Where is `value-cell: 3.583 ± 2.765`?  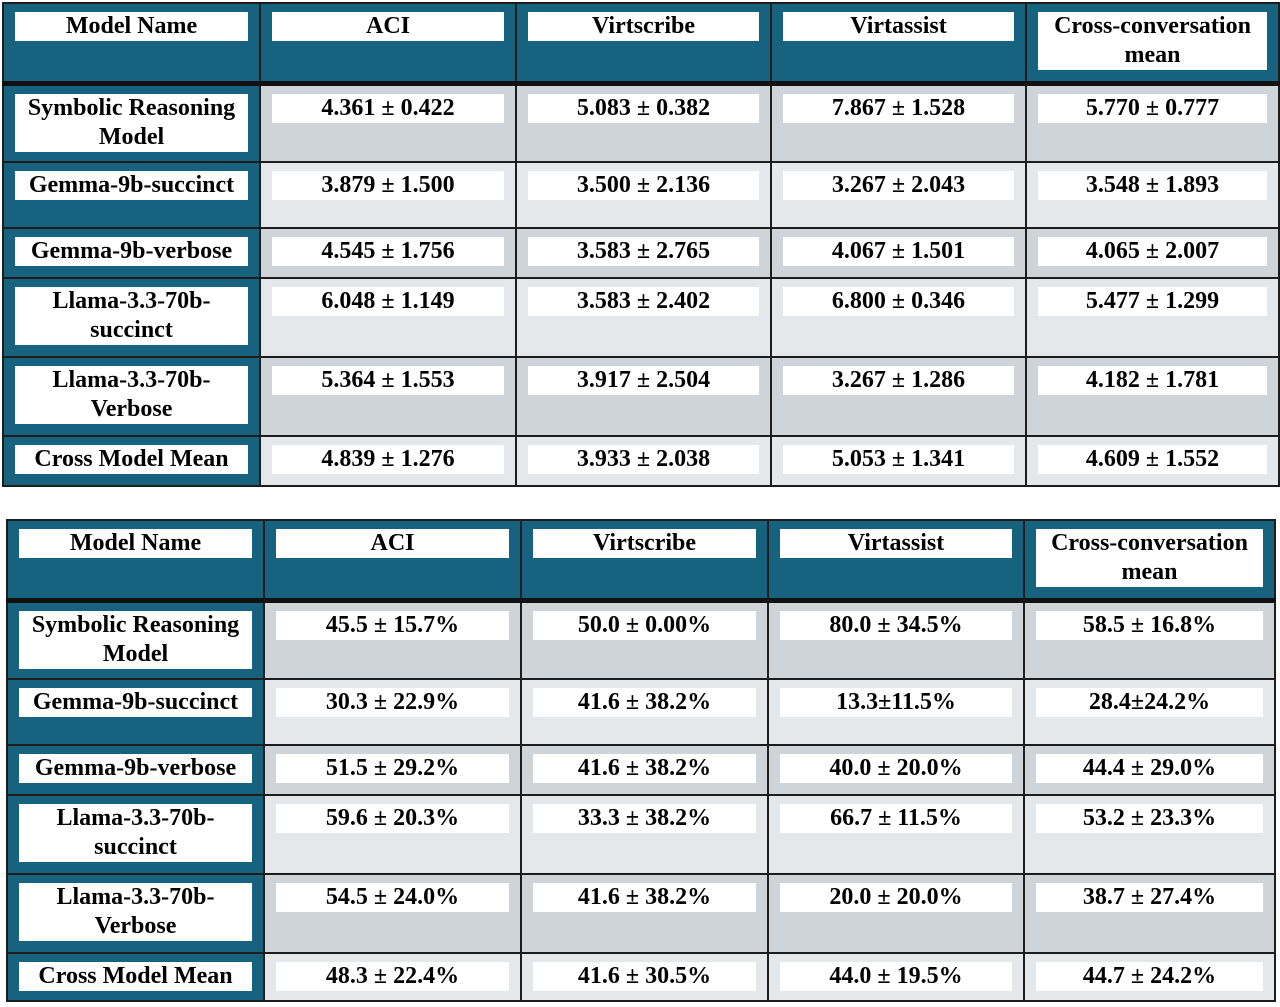 value-cell: 3.583 ± 2.765 is located at coordinates (643, 253).